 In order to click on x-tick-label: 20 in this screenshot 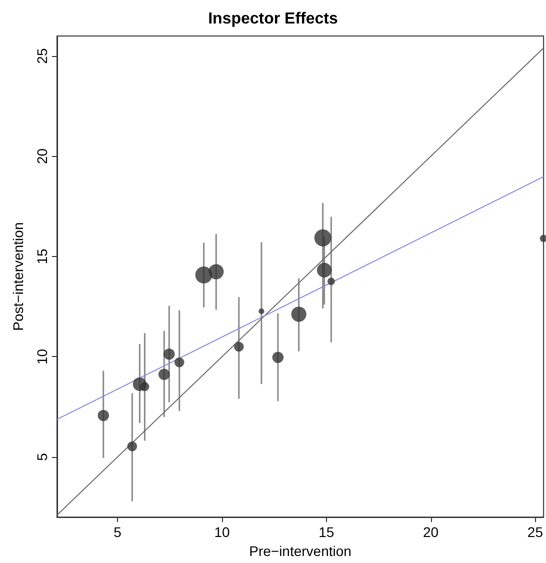, I will do `click(431, 532)`.